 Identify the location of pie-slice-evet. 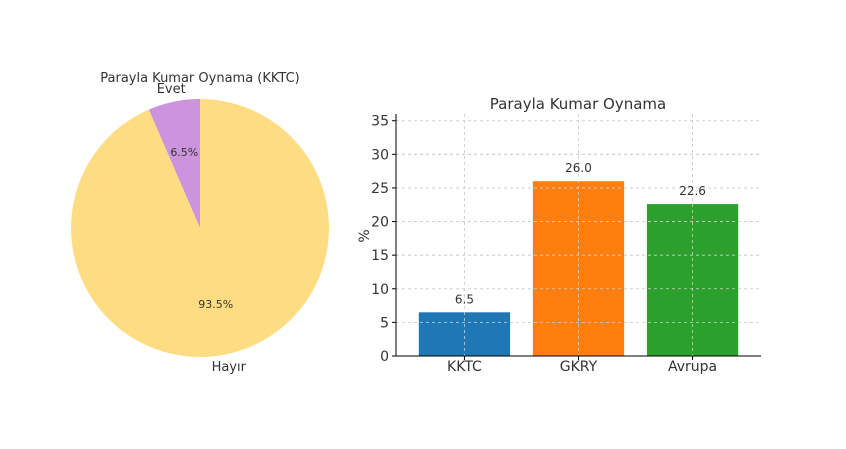
(174, 163).